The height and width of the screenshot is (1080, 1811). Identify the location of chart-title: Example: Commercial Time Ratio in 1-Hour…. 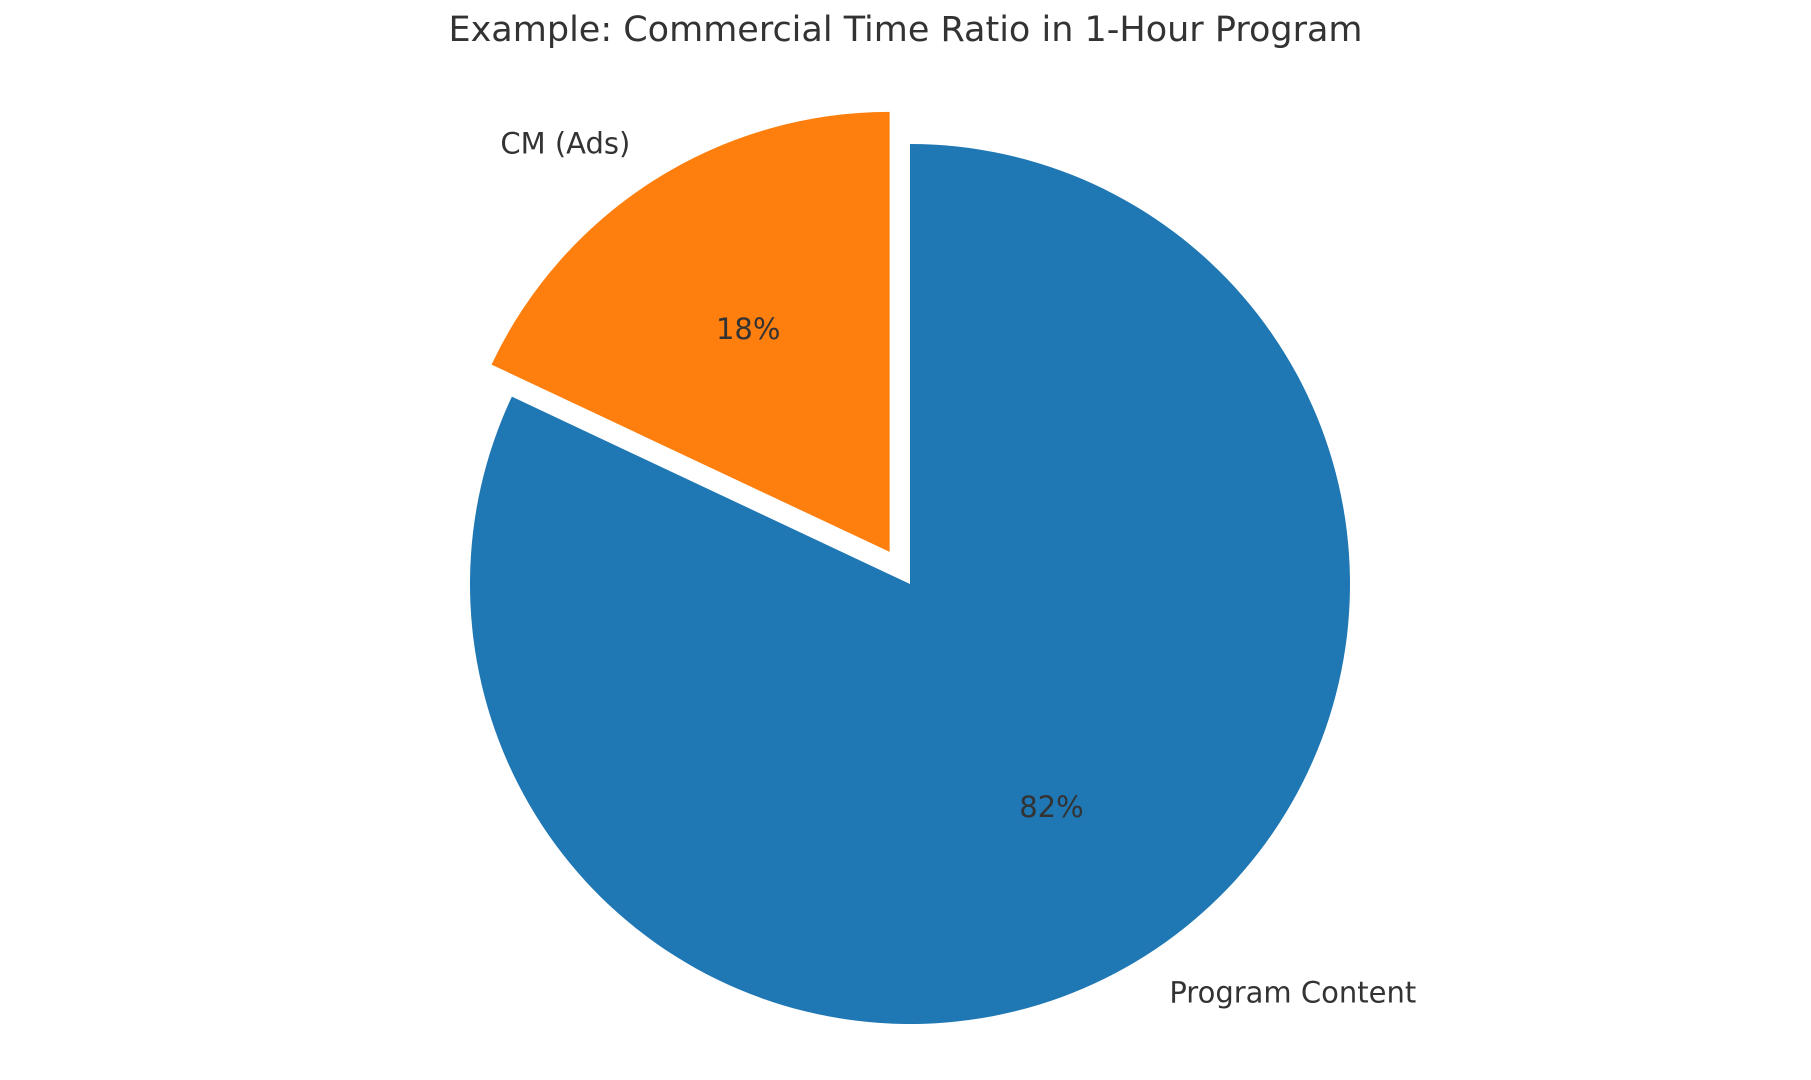
(905, 30).